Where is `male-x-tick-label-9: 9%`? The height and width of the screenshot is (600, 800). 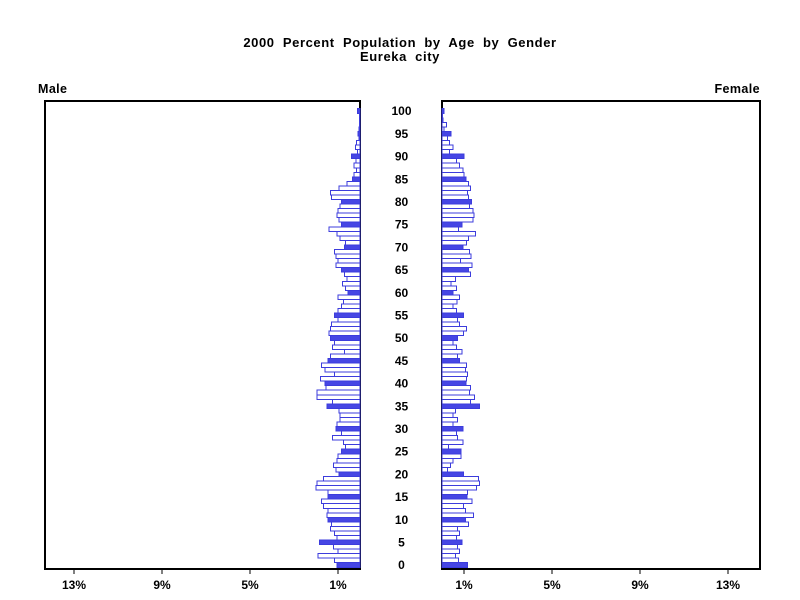
male-x-tick-label-9: 9% is located at coordinates (162, 585).